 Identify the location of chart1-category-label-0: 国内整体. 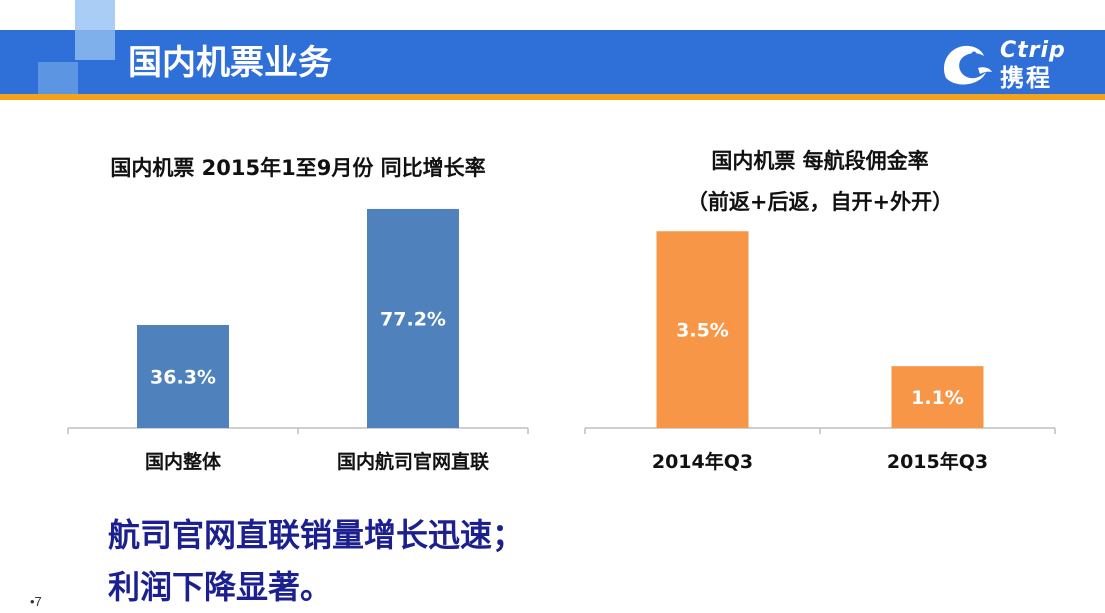
(183, 461).